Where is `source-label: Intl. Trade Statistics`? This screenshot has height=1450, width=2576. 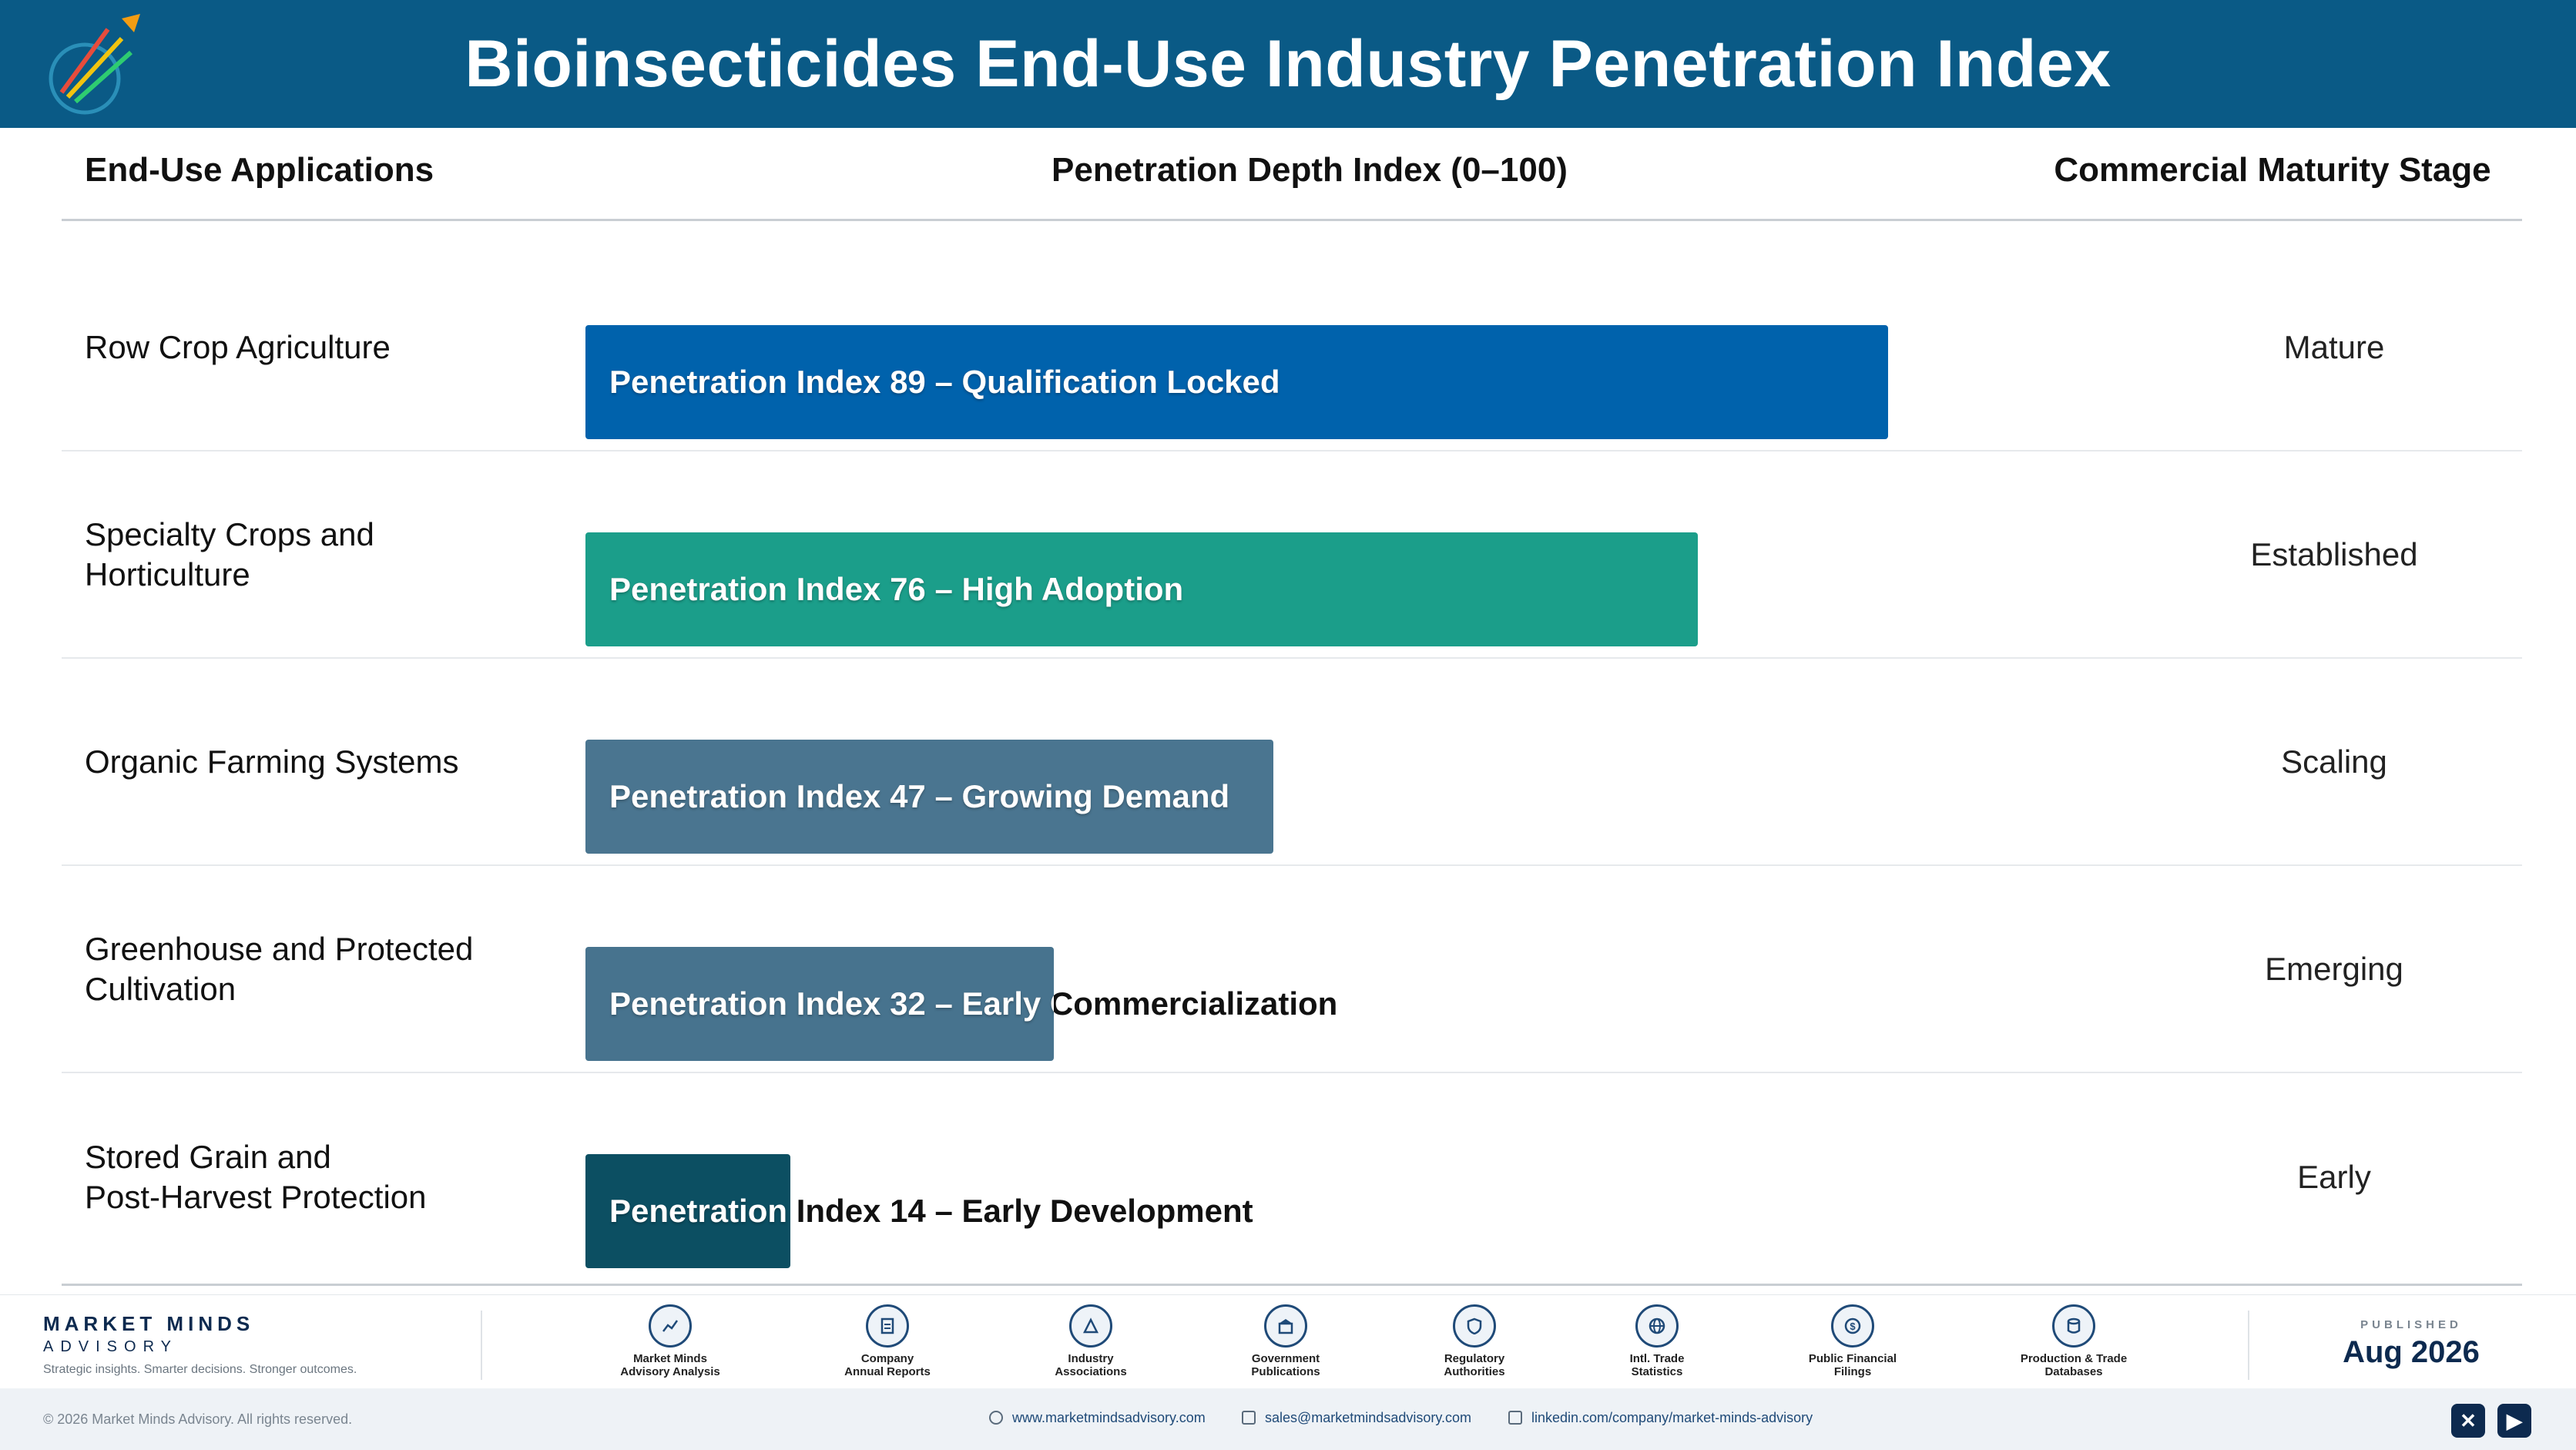 source-label: Intl. Trade Statistics is located at coordinates (1657, 1365).